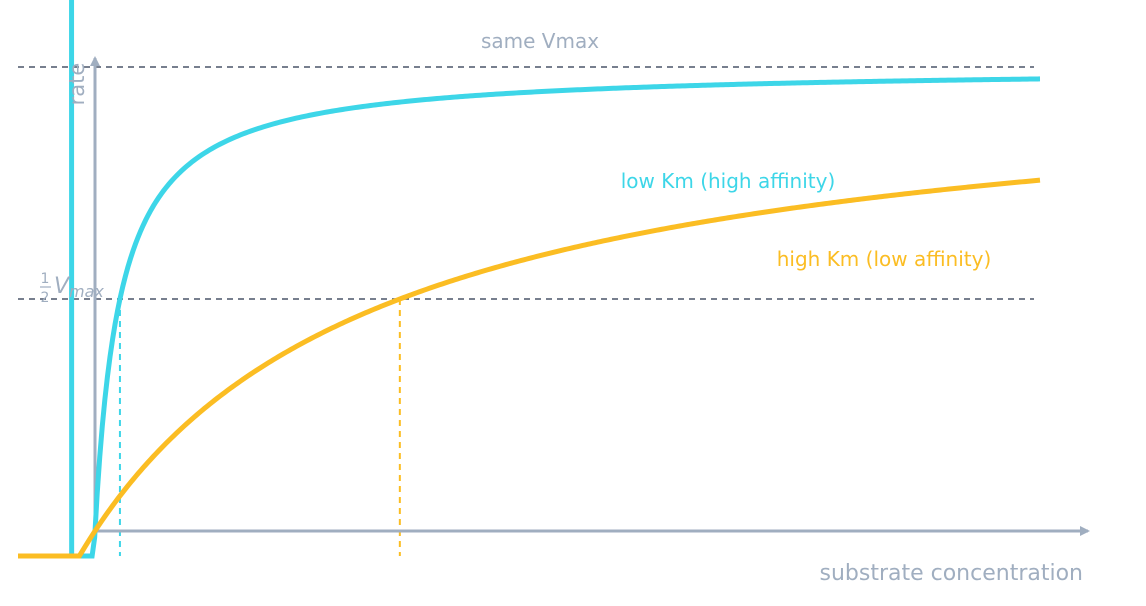 Image resolution: width=1146 pixels, height=606 pixels. I want to click on x-axis-label: substrate concentration, so click(951, 573).